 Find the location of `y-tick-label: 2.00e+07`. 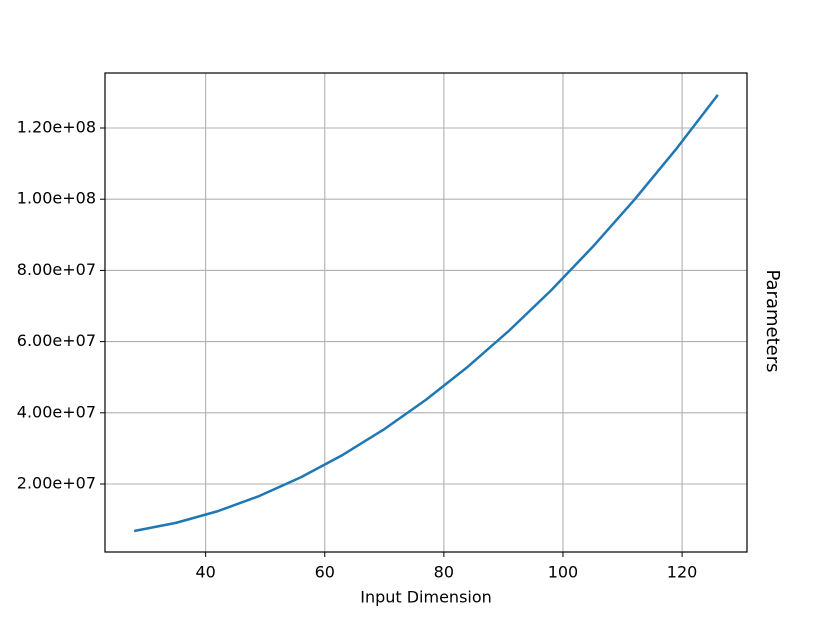

y-tick-label: 2.00e+07 is located at coordinates (56, 483).